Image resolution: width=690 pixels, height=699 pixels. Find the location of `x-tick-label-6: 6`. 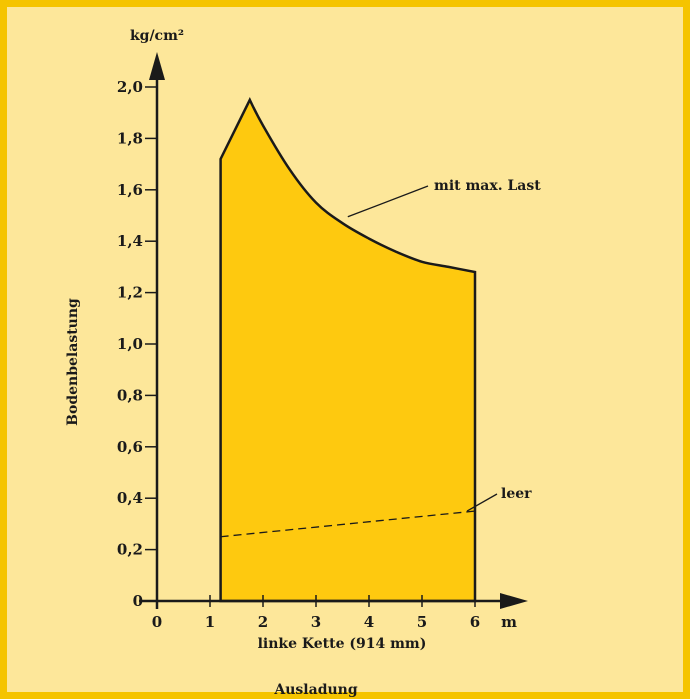

x-tick-label-6: 6 is located at coordinates (475, 622).